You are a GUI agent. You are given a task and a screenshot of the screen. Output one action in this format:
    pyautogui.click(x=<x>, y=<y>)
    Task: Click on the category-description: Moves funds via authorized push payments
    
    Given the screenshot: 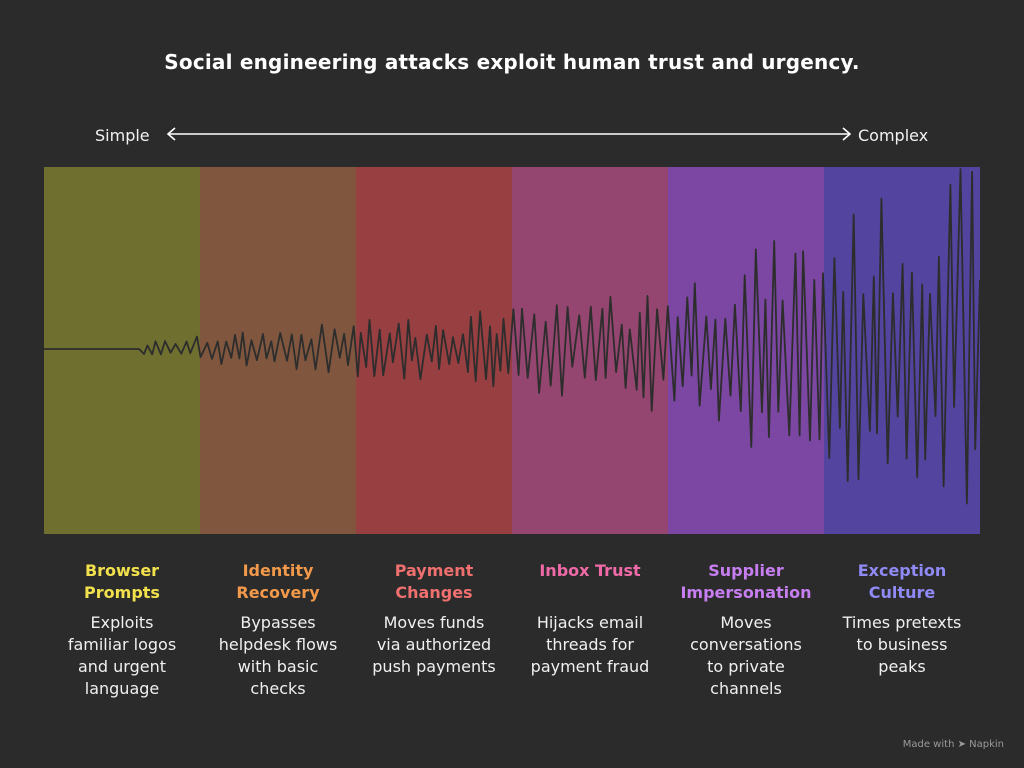 What is the action you would take?
    pyautogui.click(x=434, y=644)
    